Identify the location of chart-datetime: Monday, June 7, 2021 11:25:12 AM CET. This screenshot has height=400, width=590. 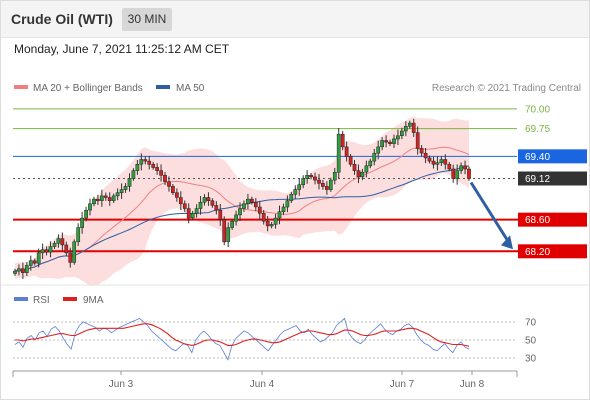
(122, 49).